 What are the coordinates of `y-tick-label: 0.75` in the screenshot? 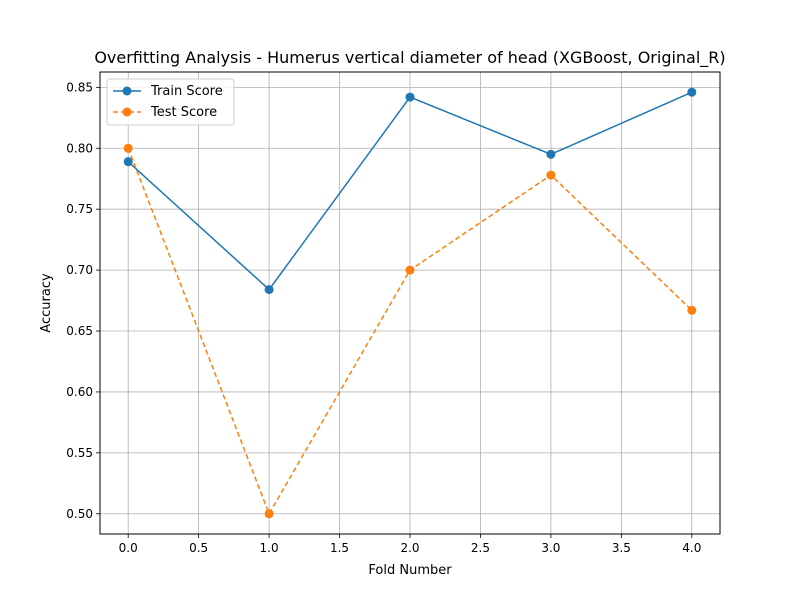 It's located at (79, 209).